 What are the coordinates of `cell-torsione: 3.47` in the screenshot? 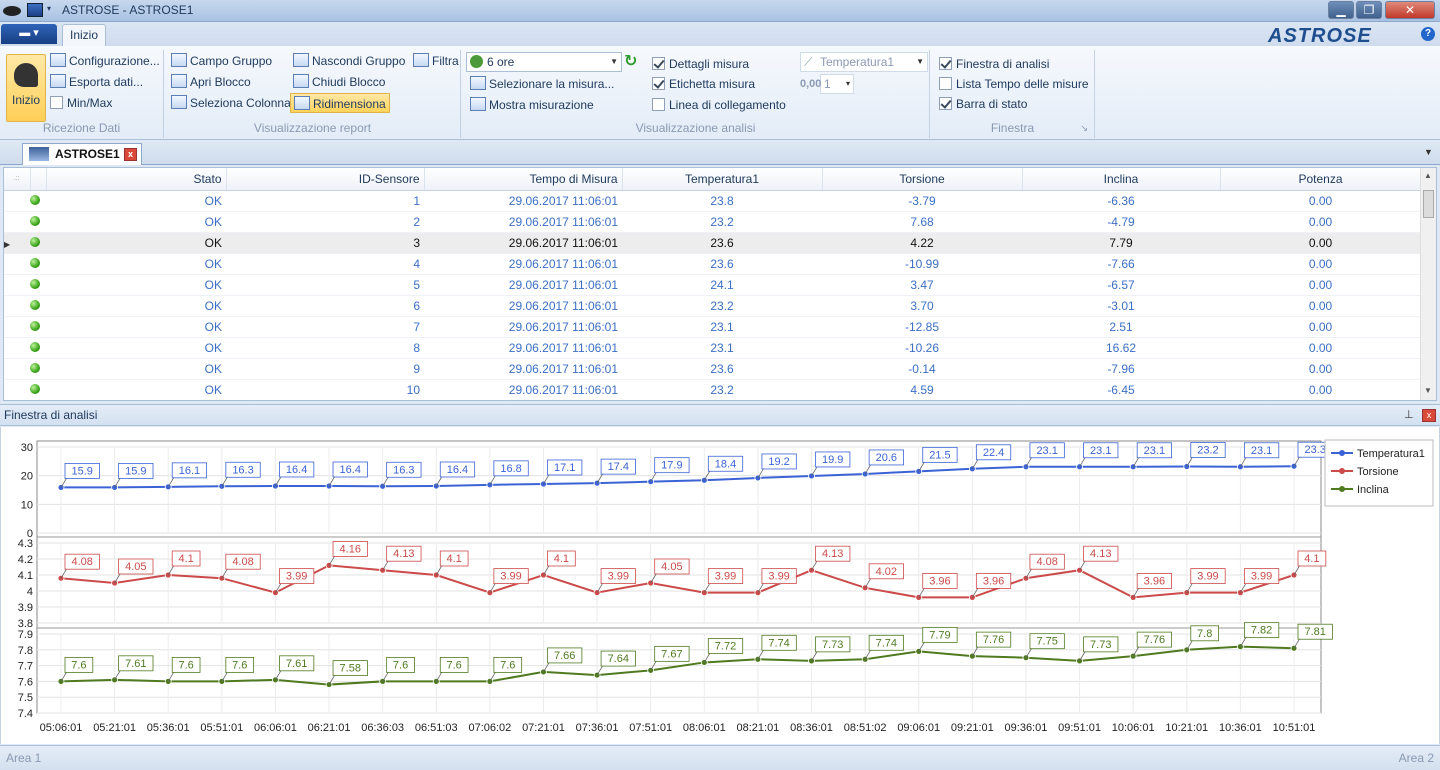 It's located at (922, 285).